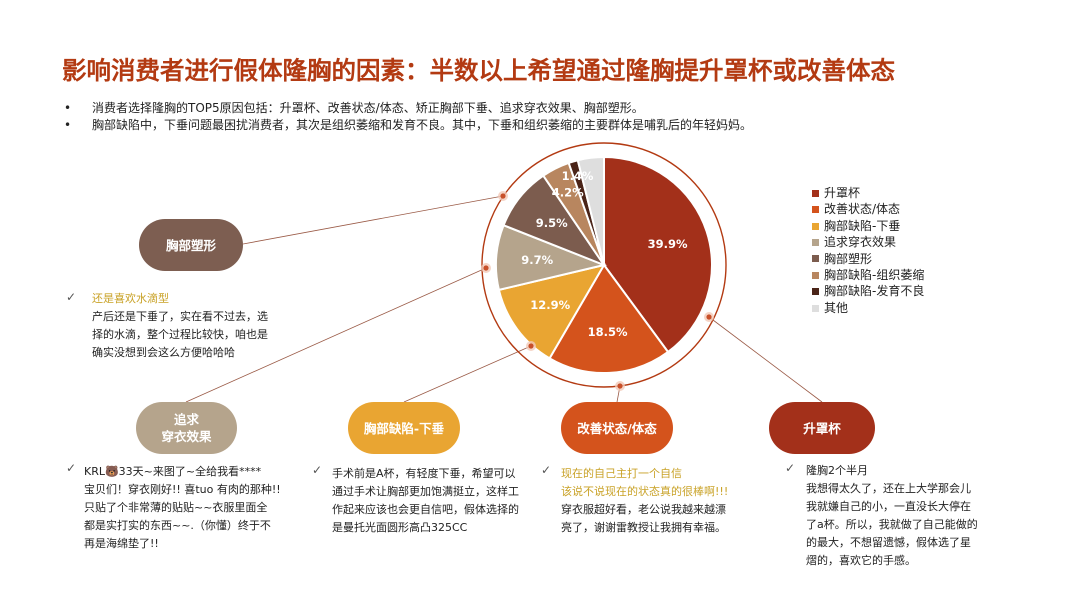 The image size is (1080, 608). I want to click on legend-item: 其他, so click(868, 308).